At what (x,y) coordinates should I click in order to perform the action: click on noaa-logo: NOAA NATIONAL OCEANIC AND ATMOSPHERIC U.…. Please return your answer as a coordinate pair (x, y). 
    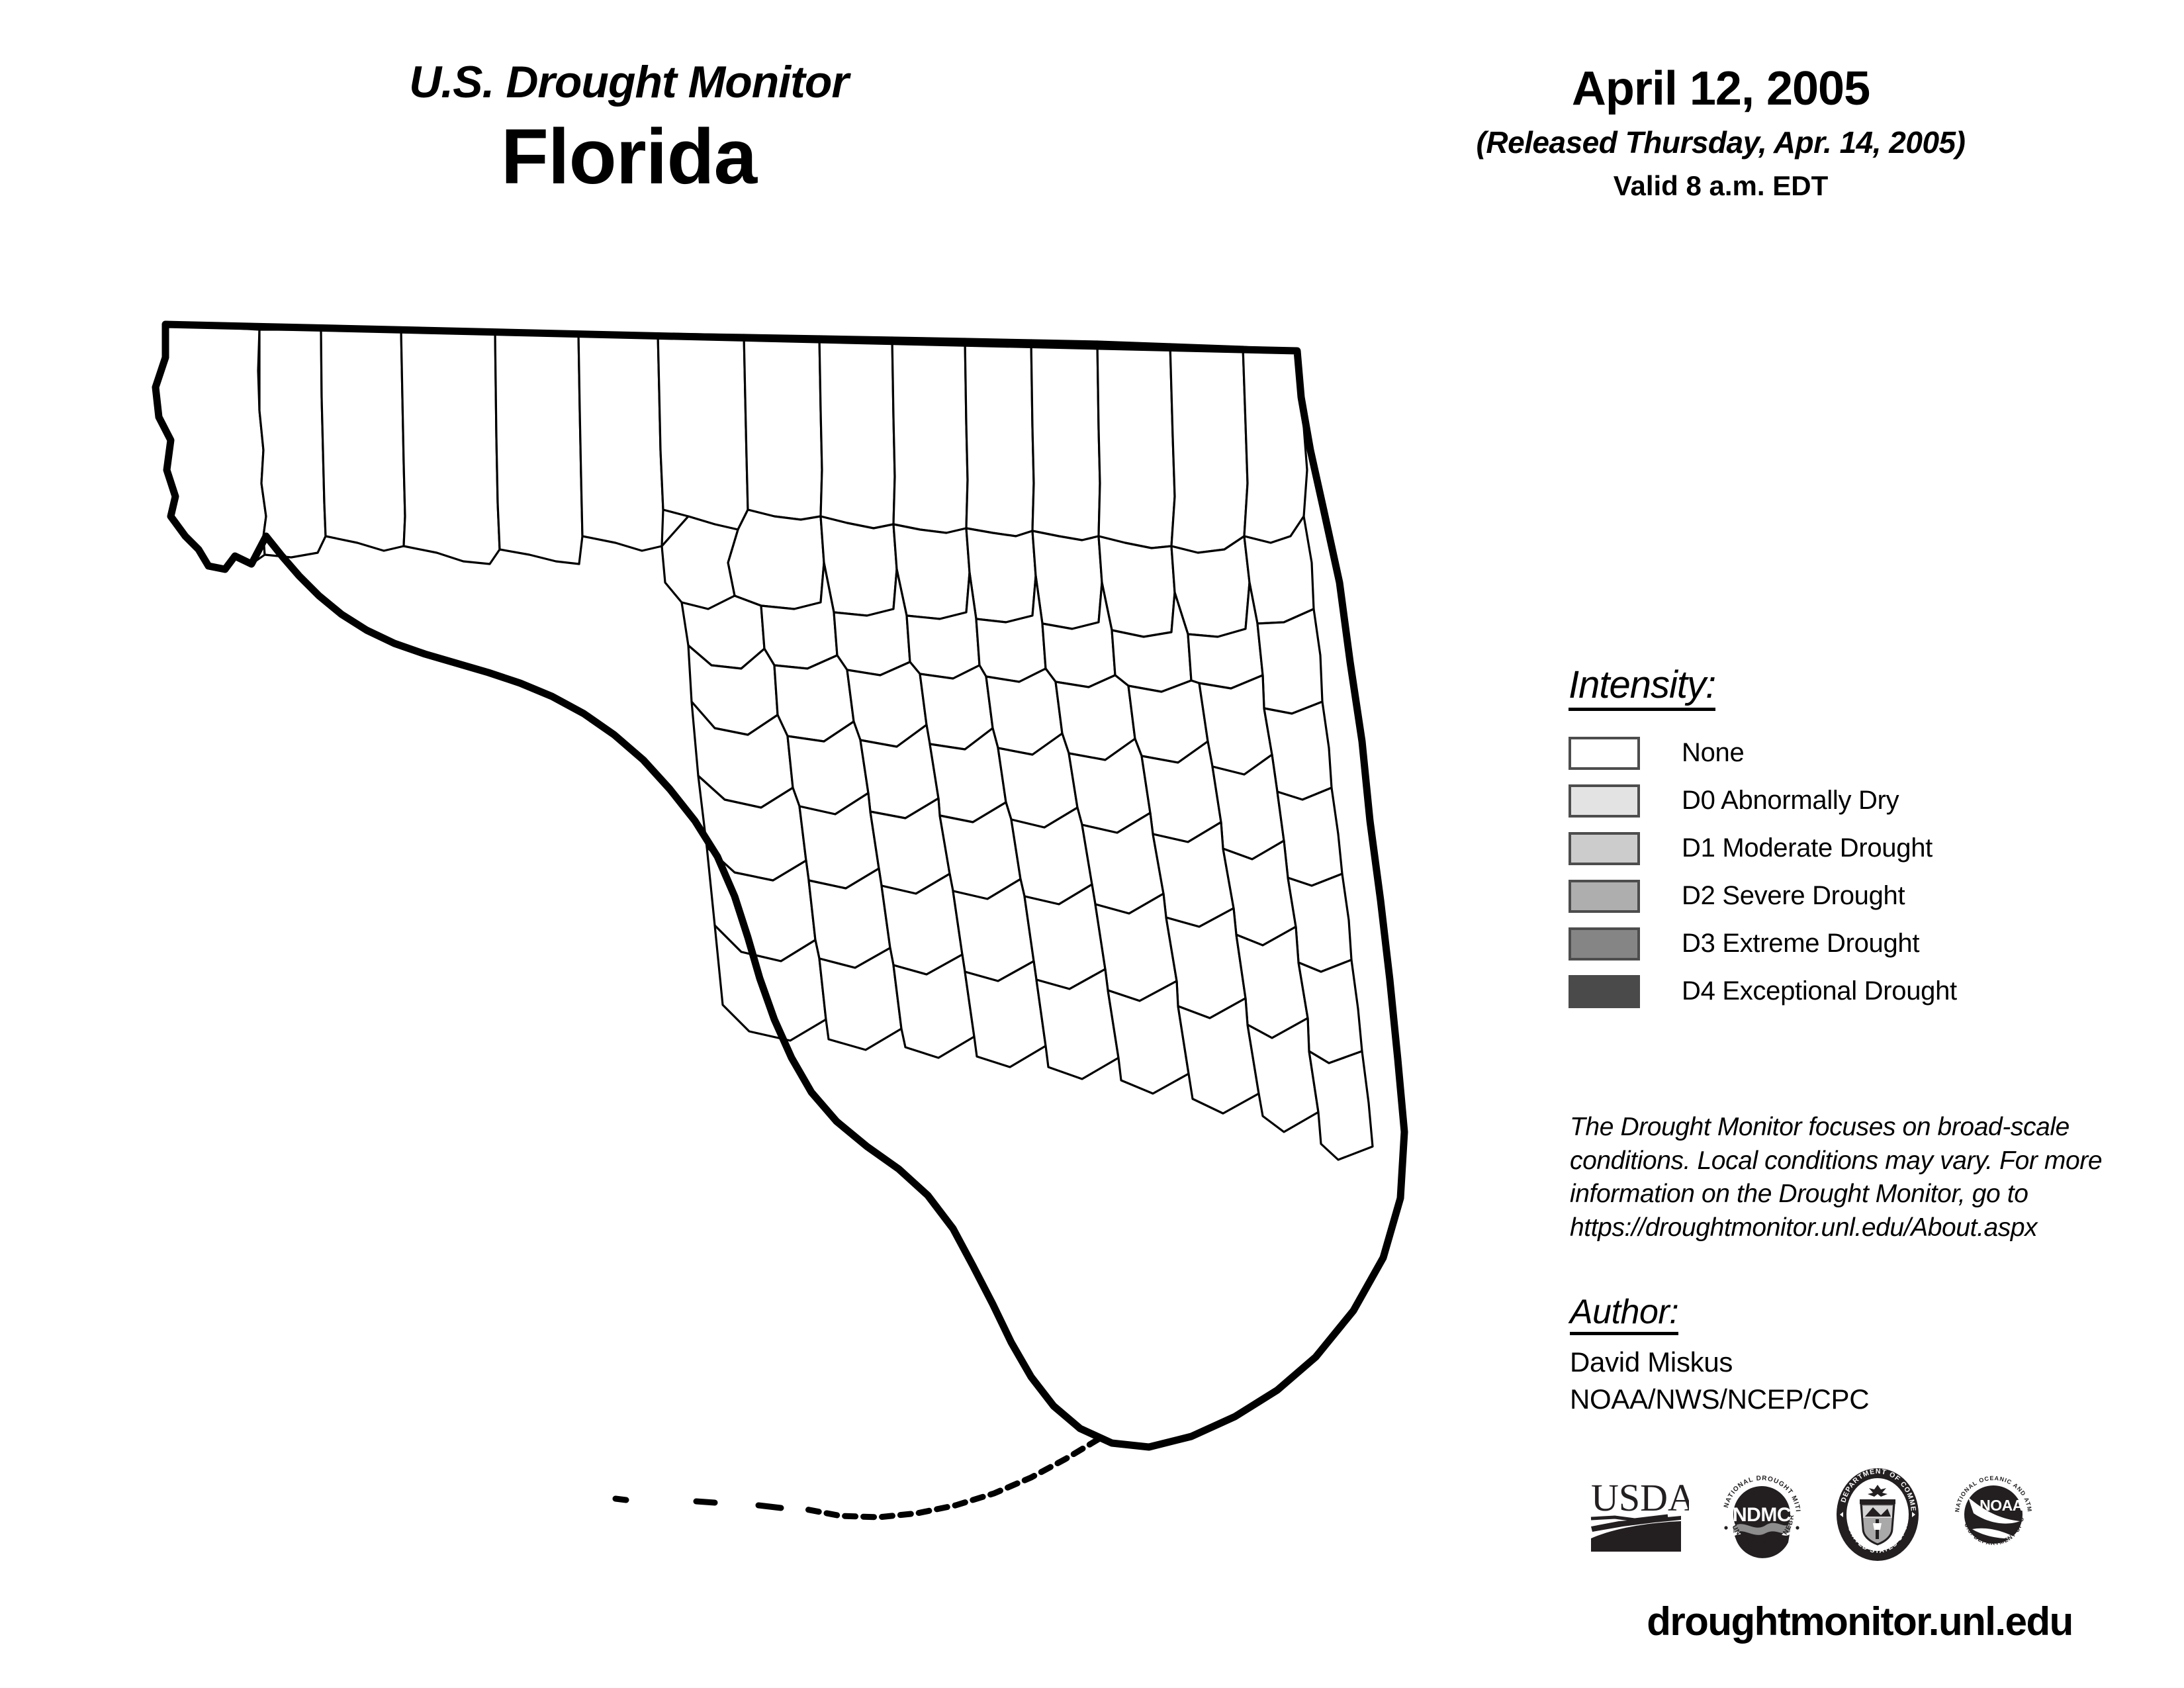
    Looking at the image, I should click on (1992, 1513).